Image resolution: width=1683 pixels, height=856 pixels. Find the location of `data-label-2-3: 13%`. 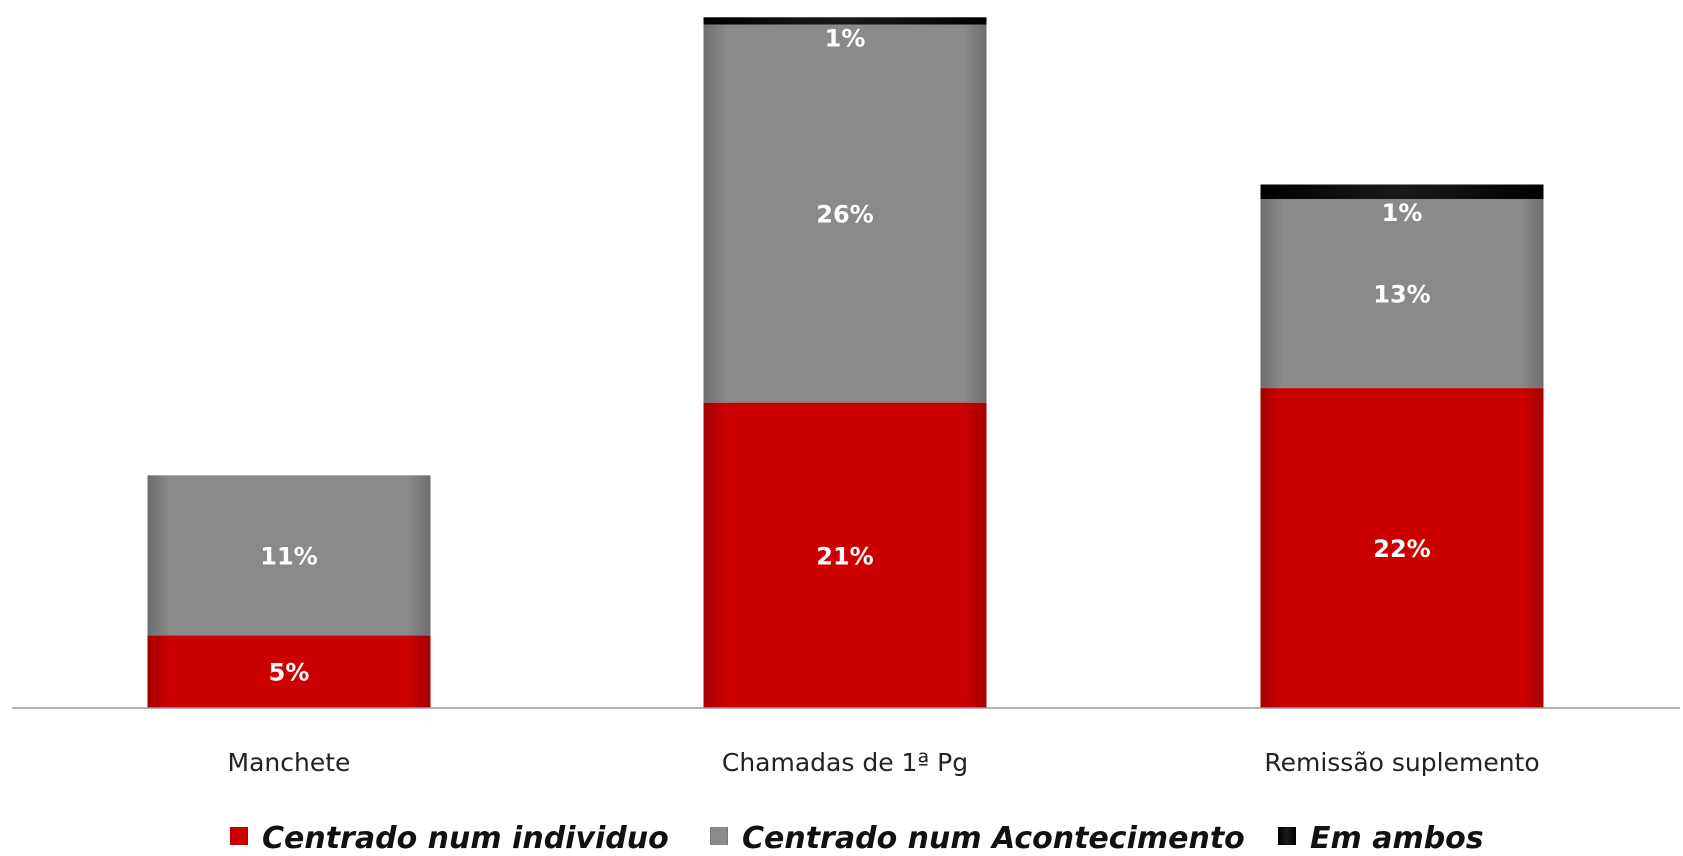

data-label-2-3: 13% is located at coordinates (1401, 295).